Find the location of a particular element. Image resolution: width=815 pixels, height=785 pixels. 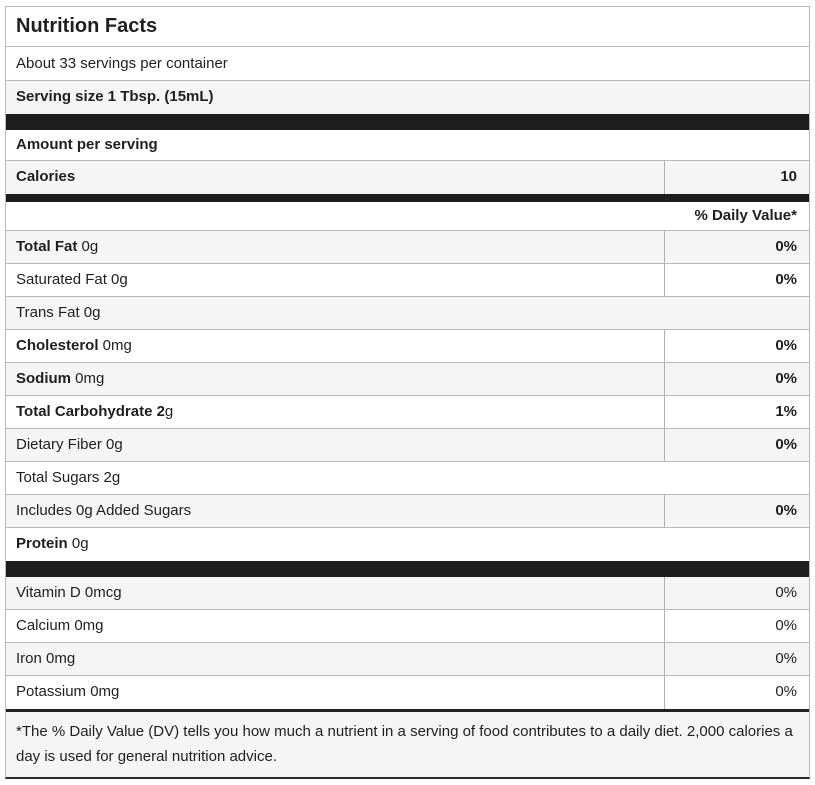

panel-title: Nutrition Facts is located at coordinates (407, 27).